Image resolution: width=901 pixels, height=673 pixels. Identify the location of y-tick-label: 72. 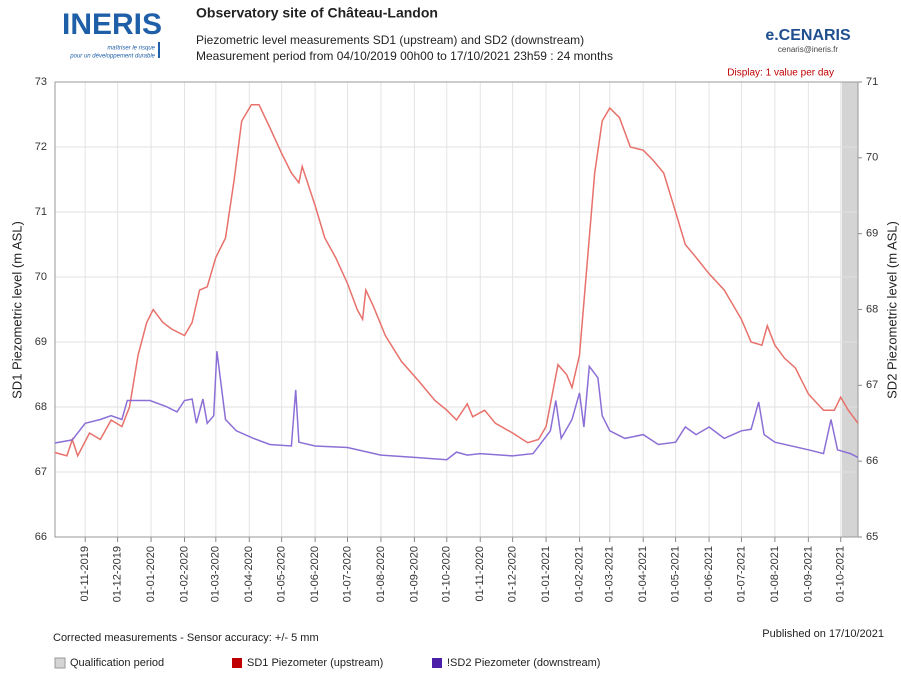
(41, 147).